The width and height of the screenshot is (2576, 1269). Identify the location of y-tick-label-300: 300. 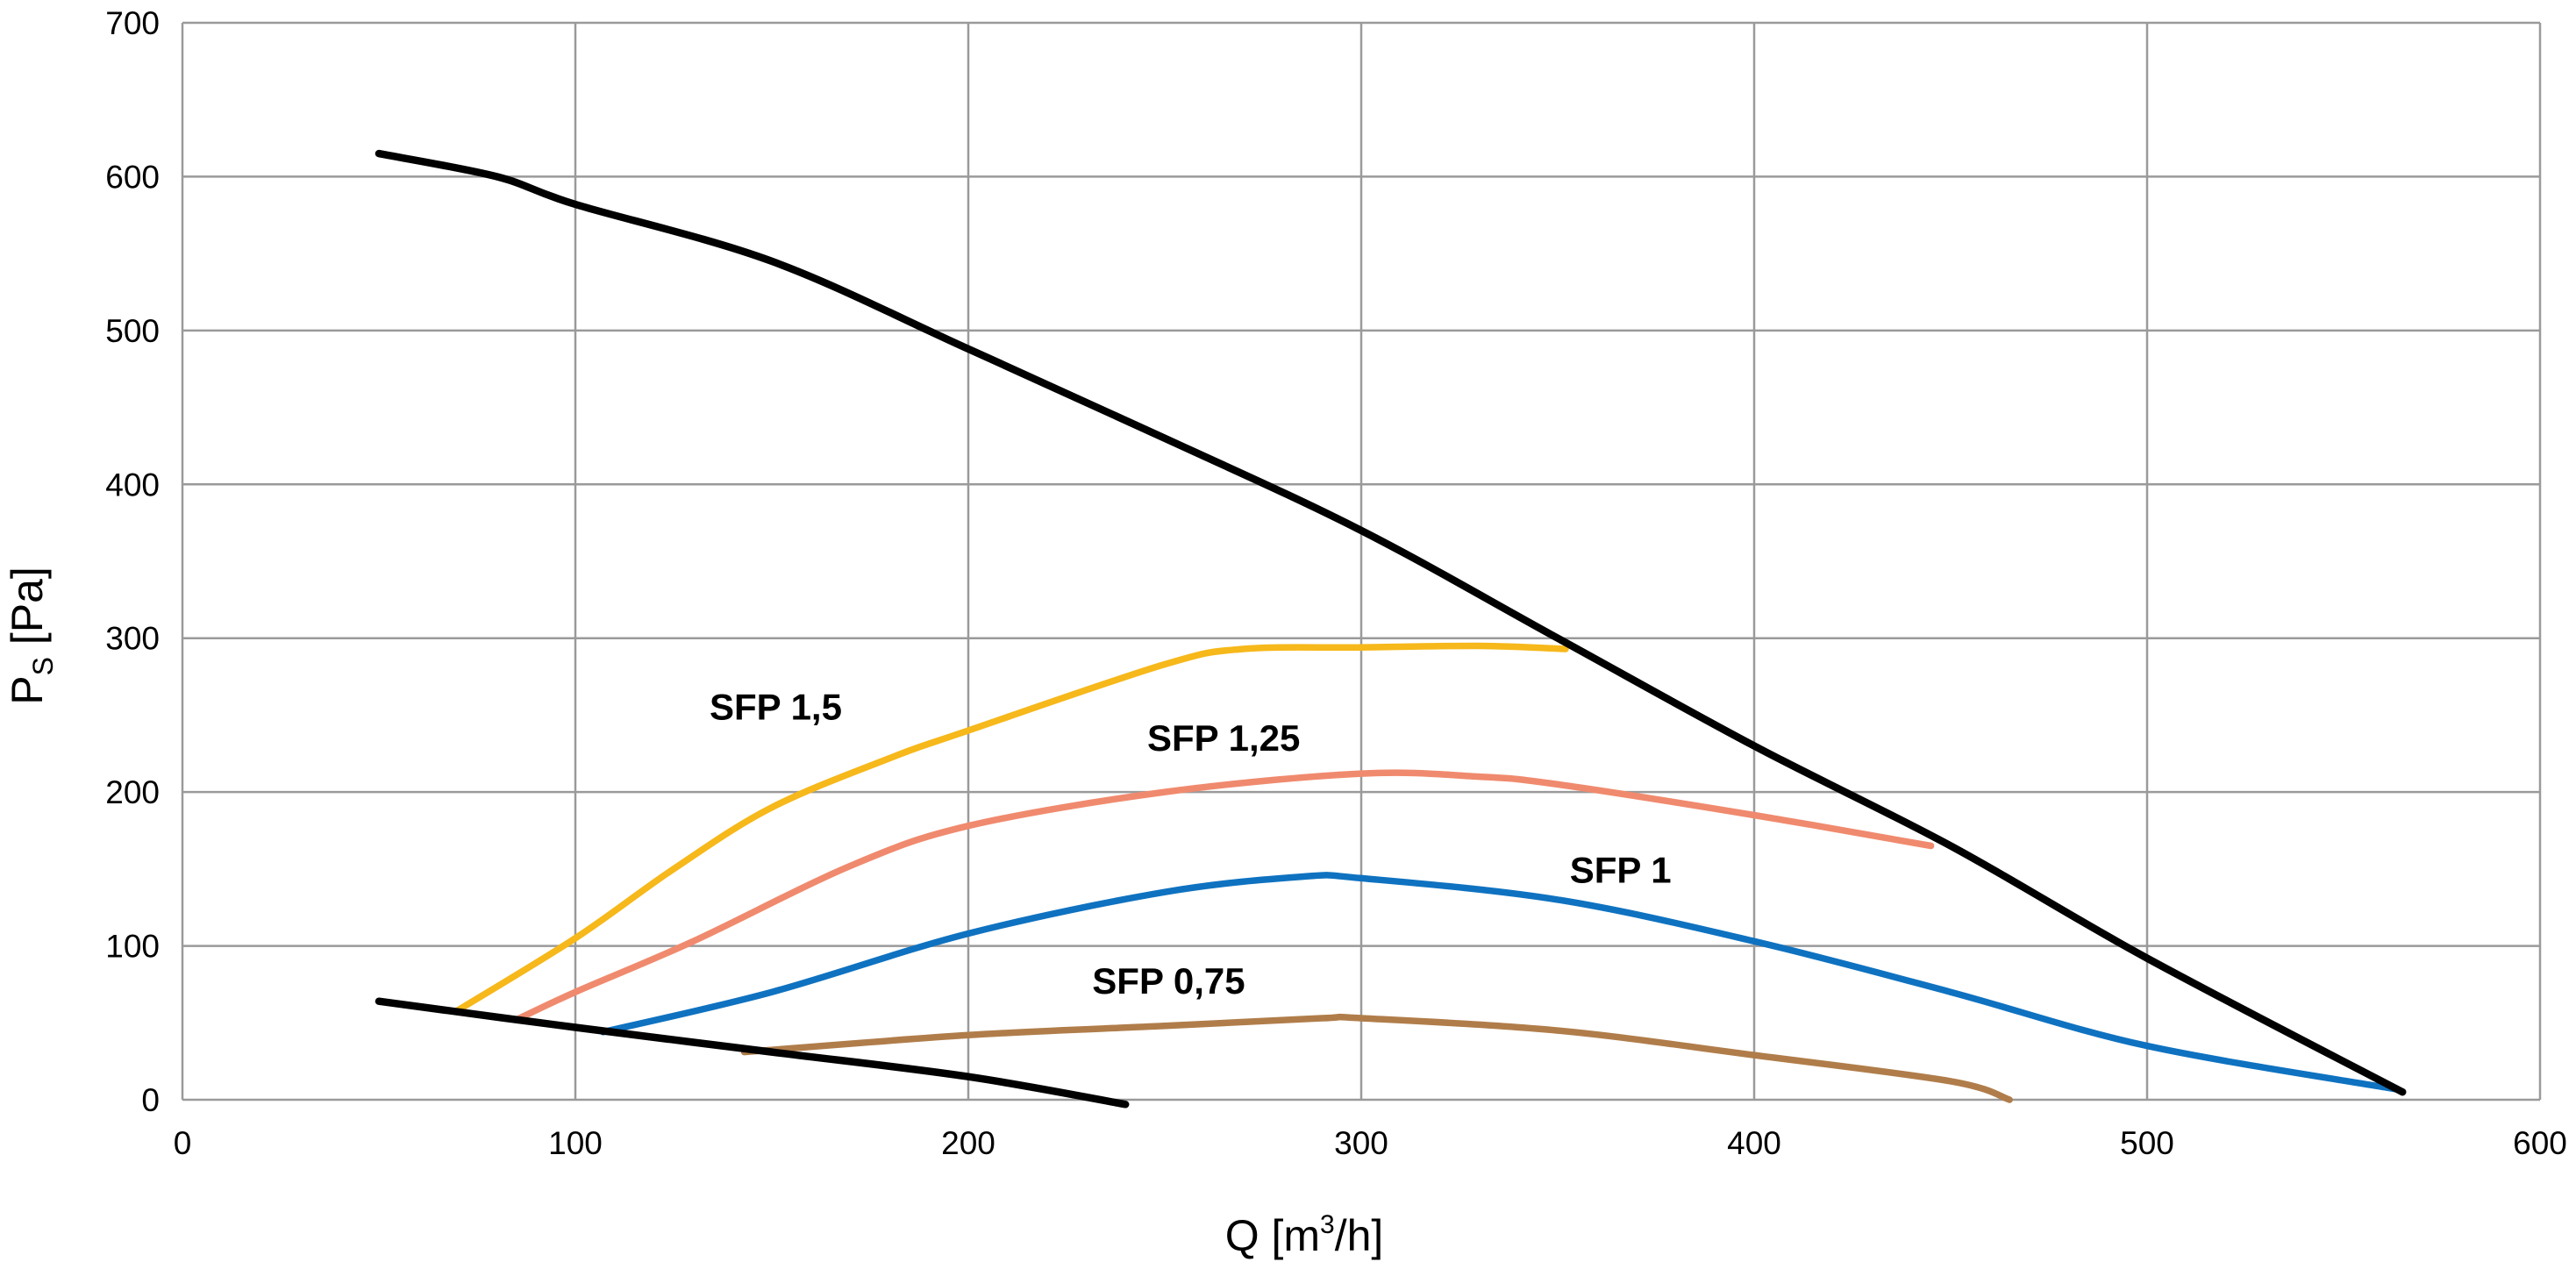
(133, 639).